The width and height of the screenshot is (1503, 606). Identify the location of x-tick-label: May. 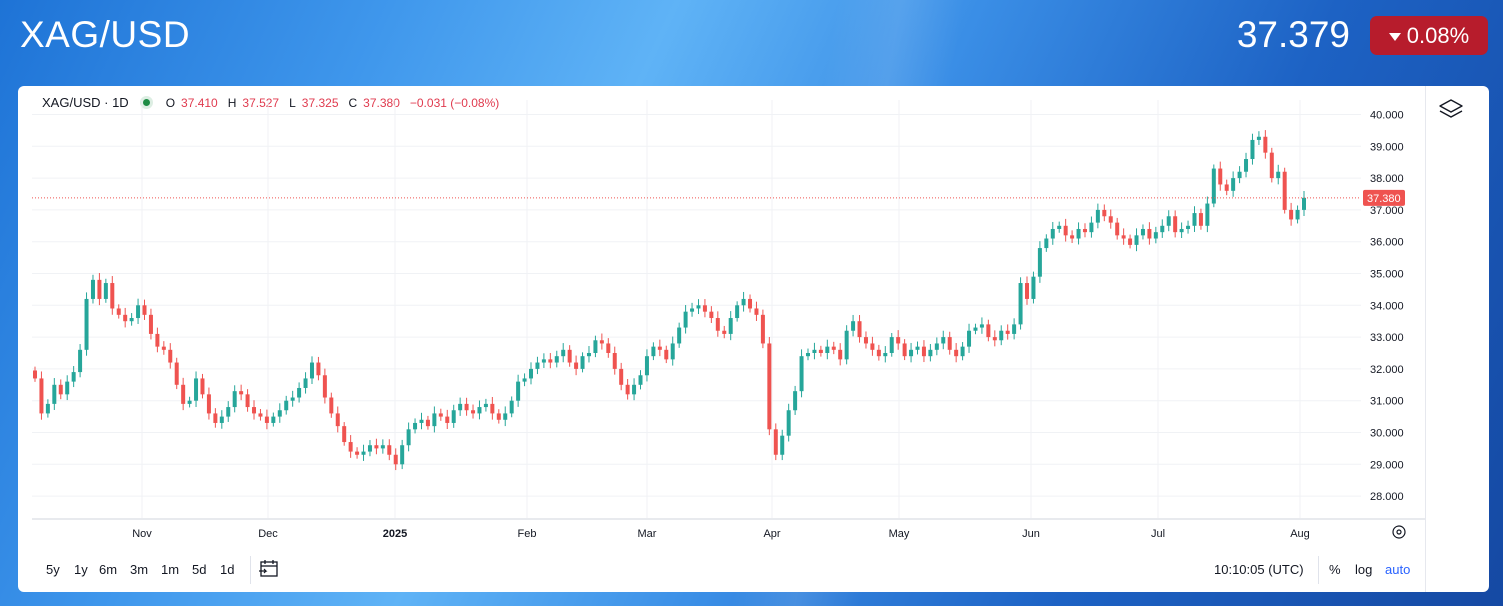
(899, 534).